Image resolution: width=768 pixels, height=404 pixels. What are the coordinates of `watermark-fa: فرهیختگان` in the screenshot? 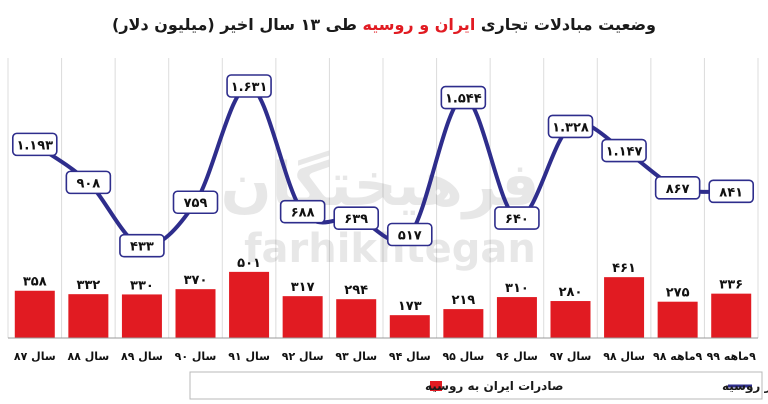 It's located at (379, 185).